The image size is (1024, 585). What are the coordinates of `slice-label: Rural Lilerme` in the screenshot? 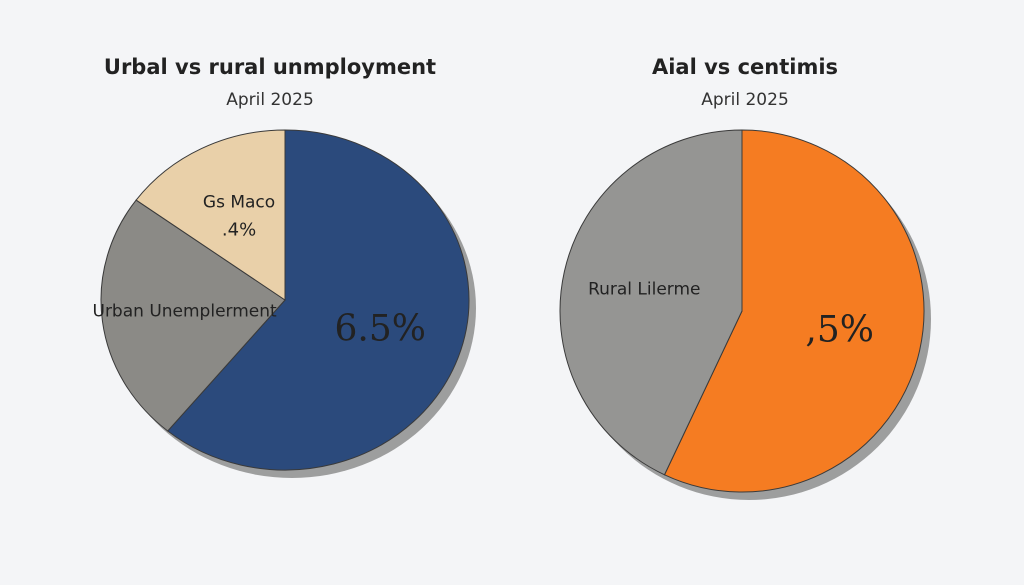 It's located at (644, 289).